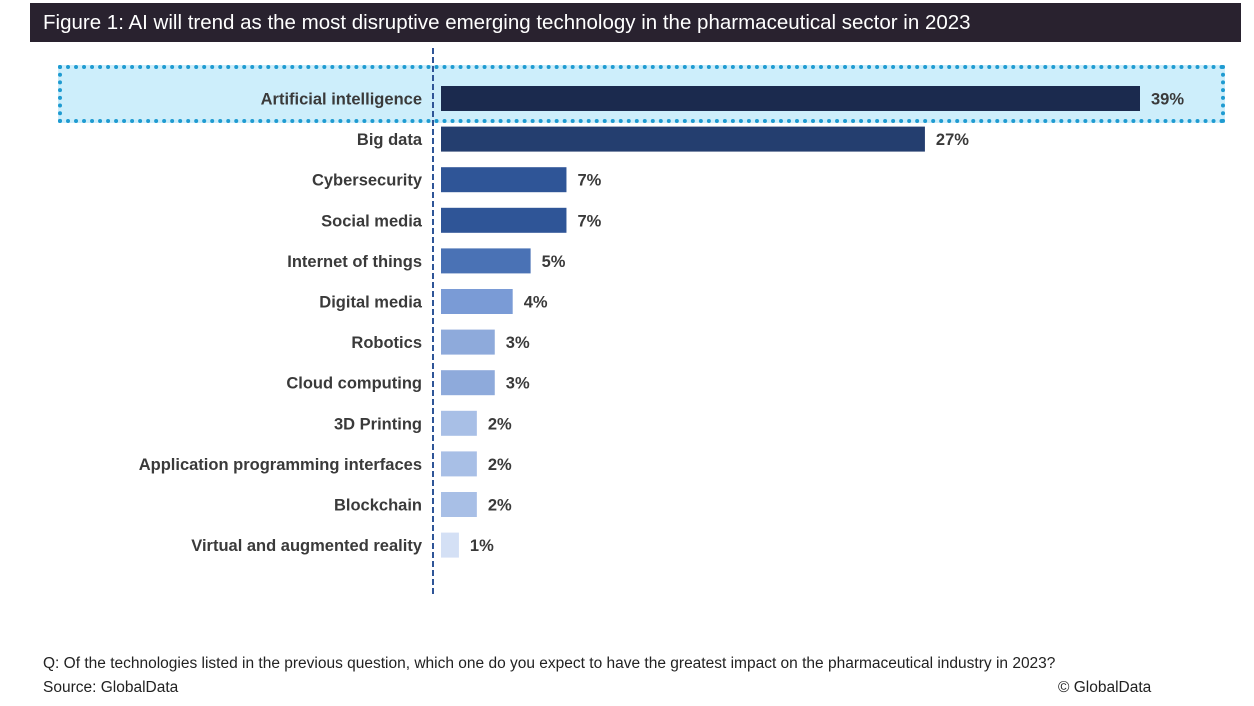  I want to click on source-note: Source: GlobalData, so click(111, 687).